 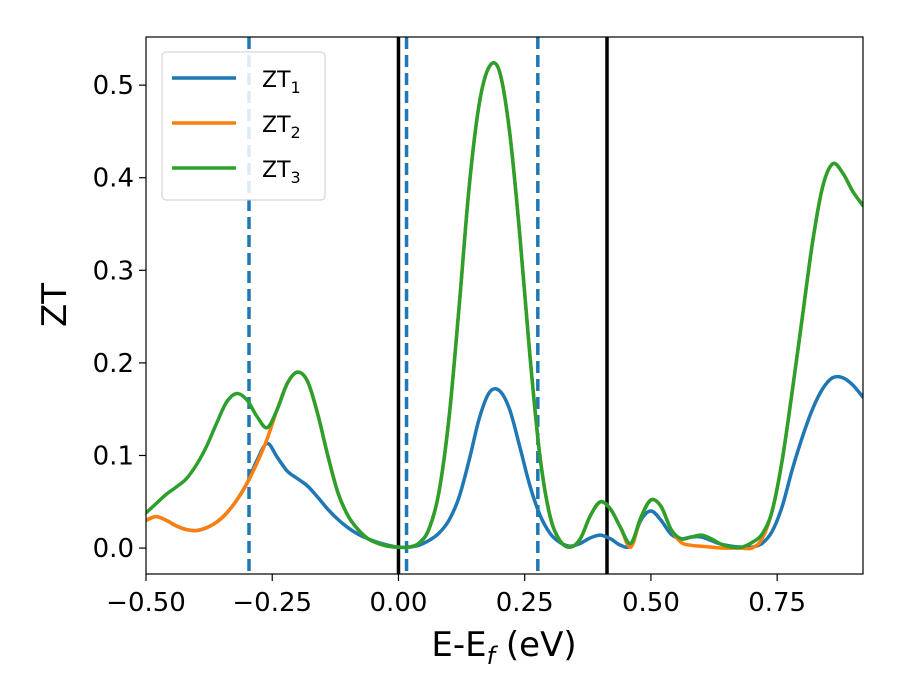 I want to click on y-tick-label: 0.4, so click(x=113, y=179).